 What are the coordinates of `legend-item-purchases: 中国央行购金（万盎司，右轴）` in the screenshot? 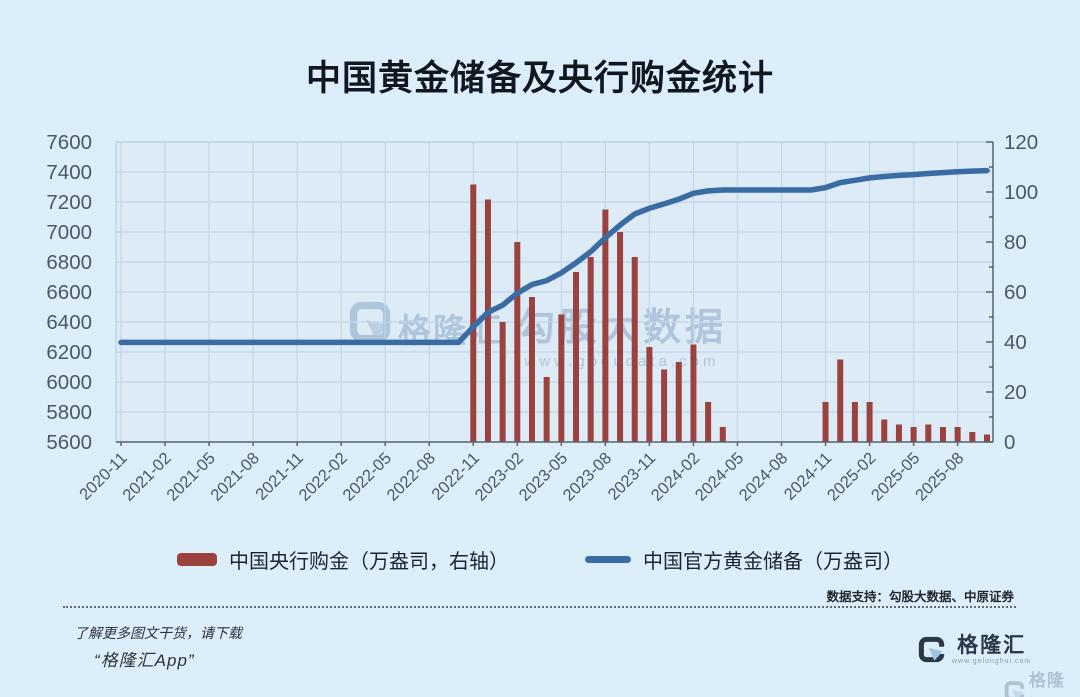 It's located at (343, 559).